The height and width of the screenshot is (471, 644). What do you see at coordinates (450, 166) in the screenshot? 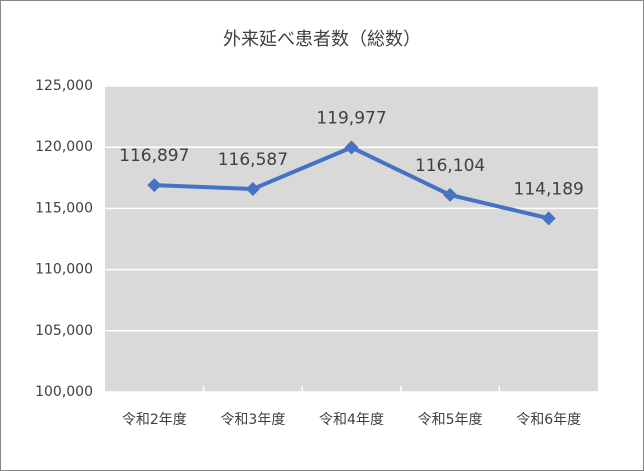
I see `data-label: 116,104` at bounding box center [450, 166].